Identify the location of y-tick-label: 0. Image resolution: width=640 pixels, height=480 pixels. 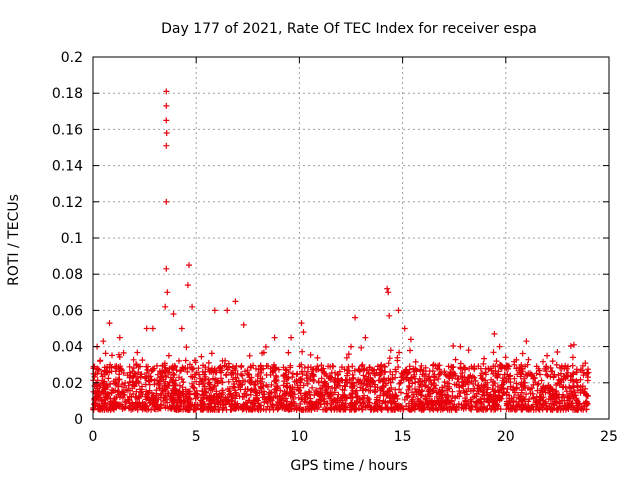
(78, 420).